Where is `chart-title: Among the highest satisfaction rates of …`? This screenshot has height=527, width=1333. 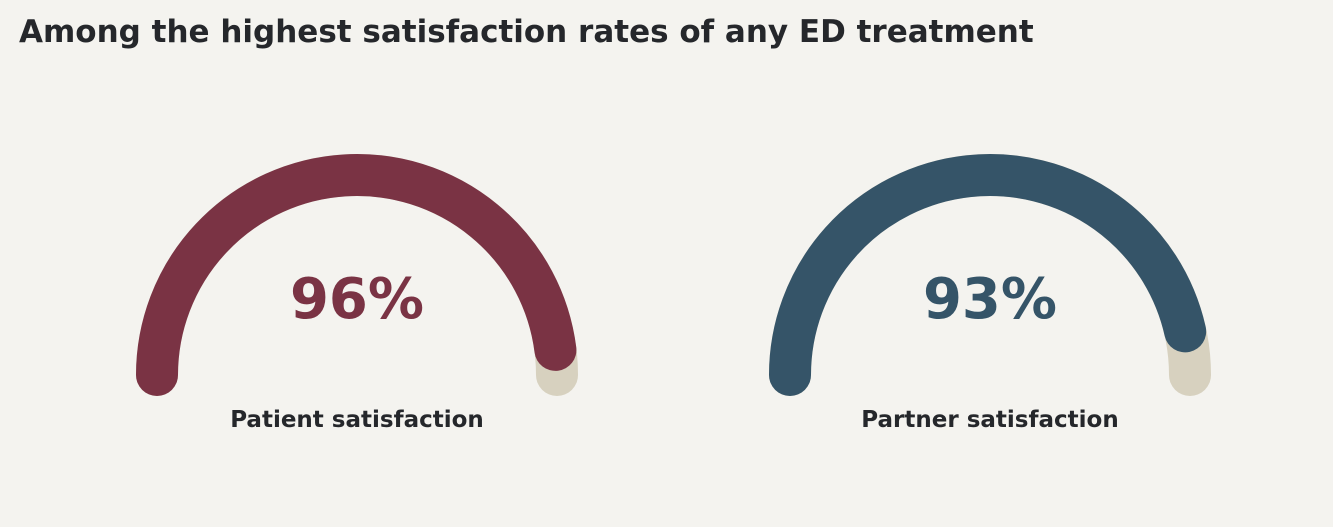
chart-title: Among the highest satisfaction rates of … is located at coordinates (526, 32).